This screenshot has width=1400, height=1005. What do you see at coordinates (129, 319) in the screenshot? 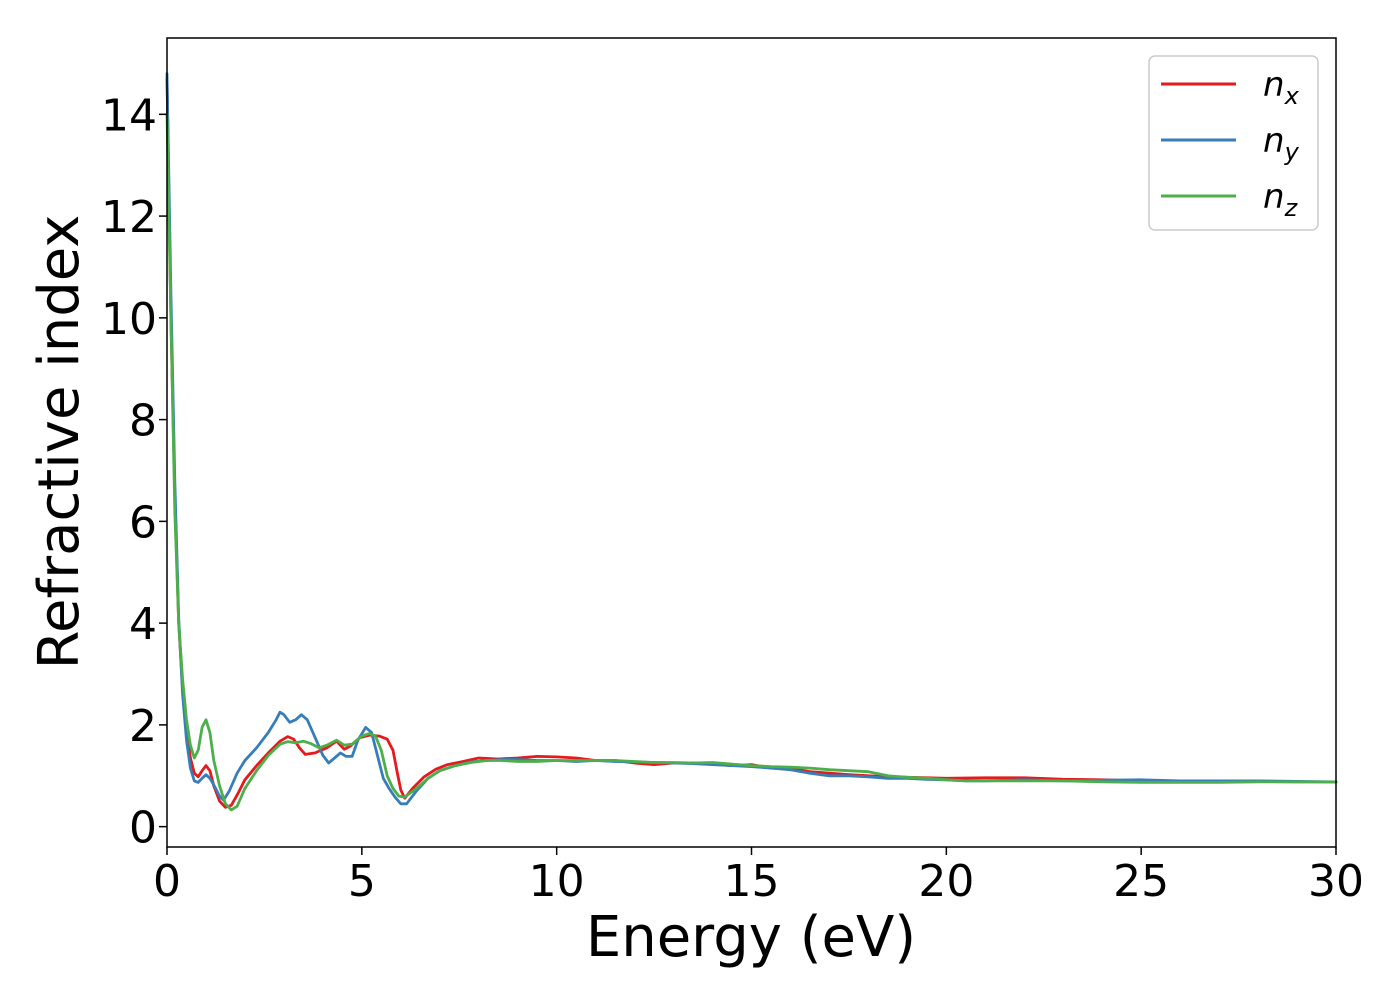
I see `y-tick-label: 10` at bounding box center [129, 319].